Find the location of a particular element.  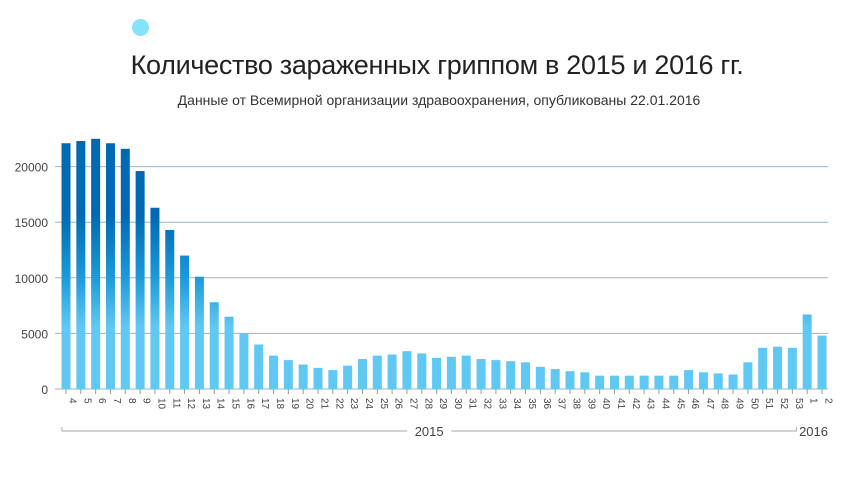

x-tick-label: 5 is located at coordinates (86, 401).